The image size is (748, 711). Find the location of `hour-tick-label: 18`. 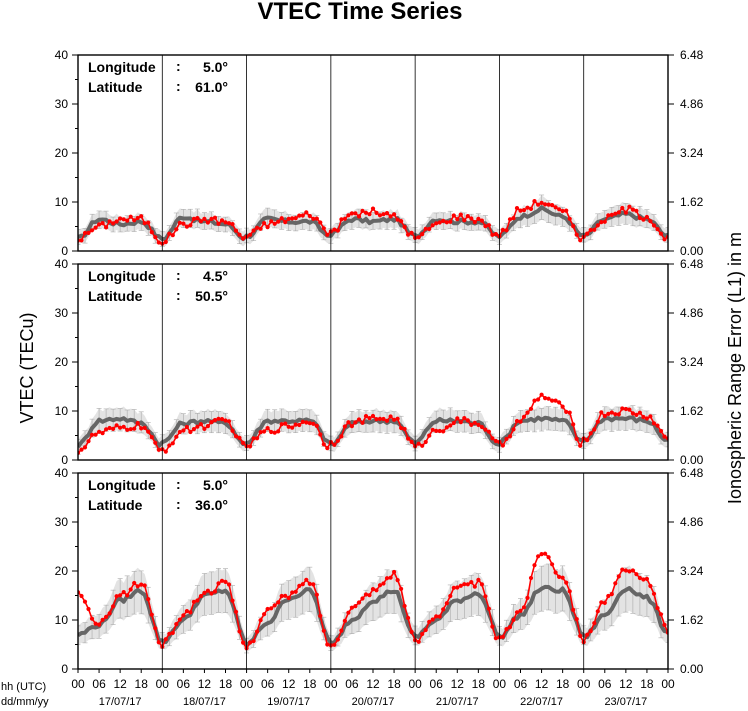

hour-tick-label: 18 is located at coordinates (479, 684).